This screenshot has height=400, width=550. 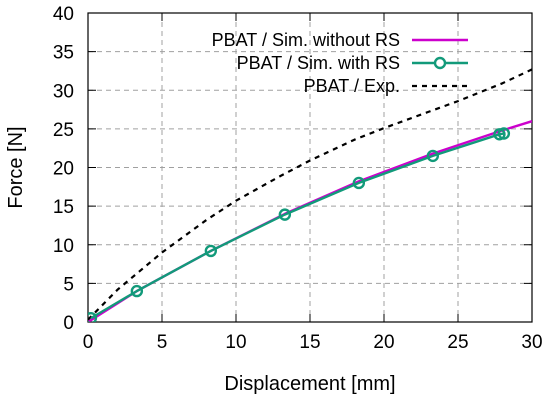 I want to click on y-tick-label: 5, so click(x=68, y=284).